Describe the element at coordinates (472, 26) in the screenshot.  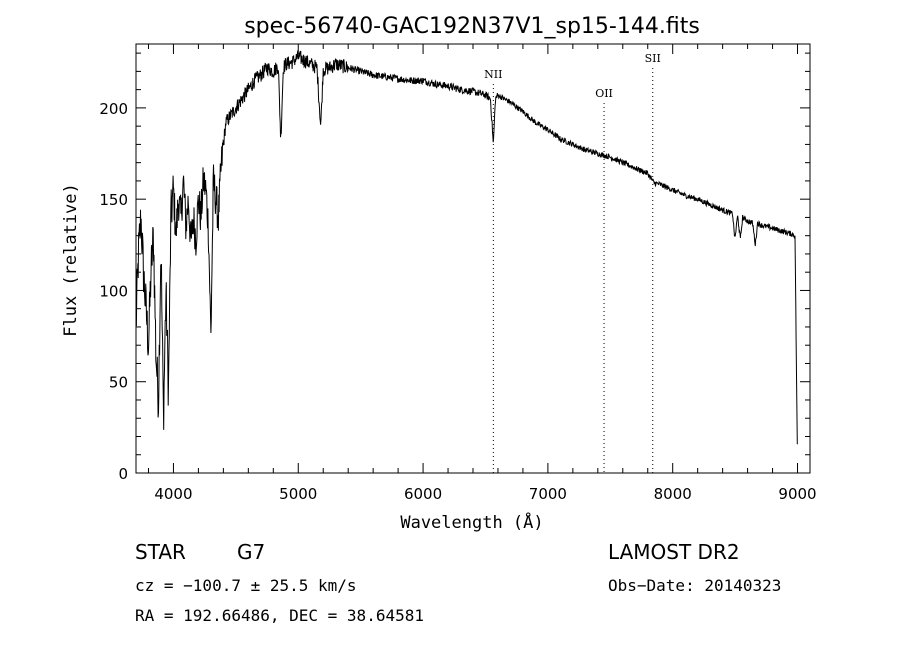
I see `chart-title: spec-56740-GAC192N37V1_sp15-144.fits` at that location.